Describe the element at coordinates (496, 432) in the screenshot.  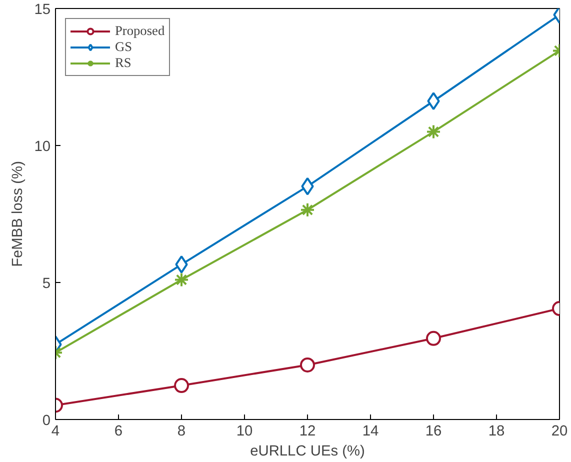
I see `x-tick-label: 18` at that location.